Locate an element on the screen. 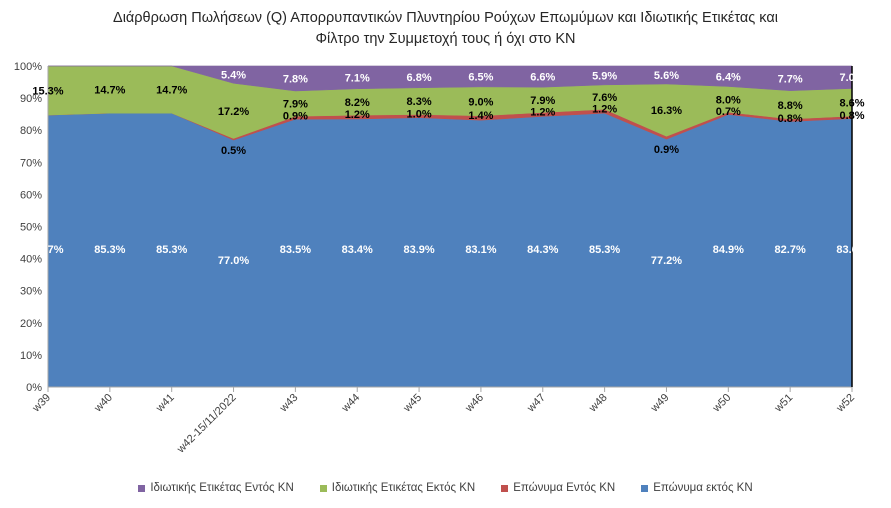  data-label-branded-outside: 83.9% is located at coordinates (418, 250).